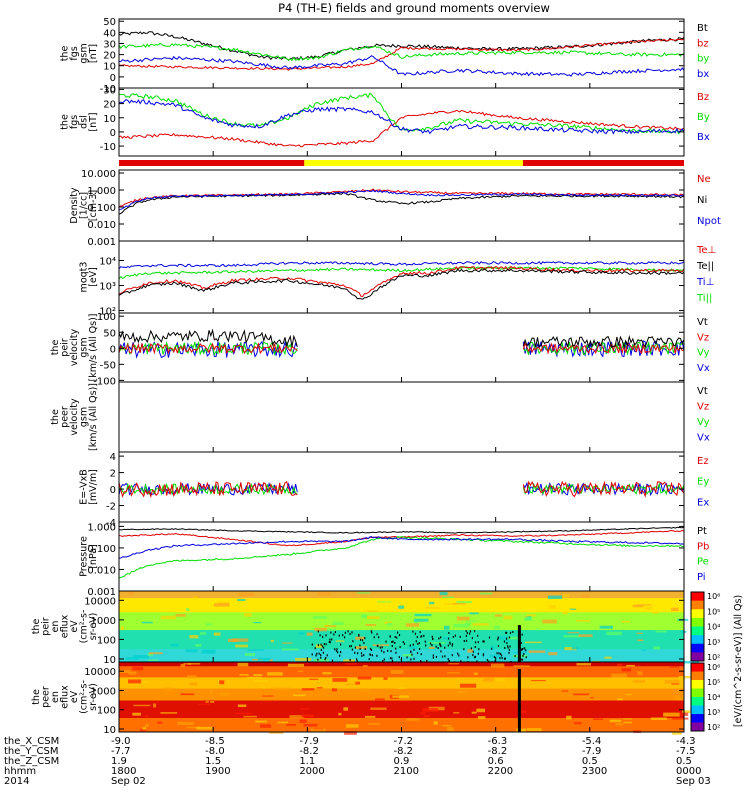 This screenshot has height=800, width=750. Describe the element at coordinates (93, 487) in the screenshot. I see `y-axis-label: [mV/m]` at that location.